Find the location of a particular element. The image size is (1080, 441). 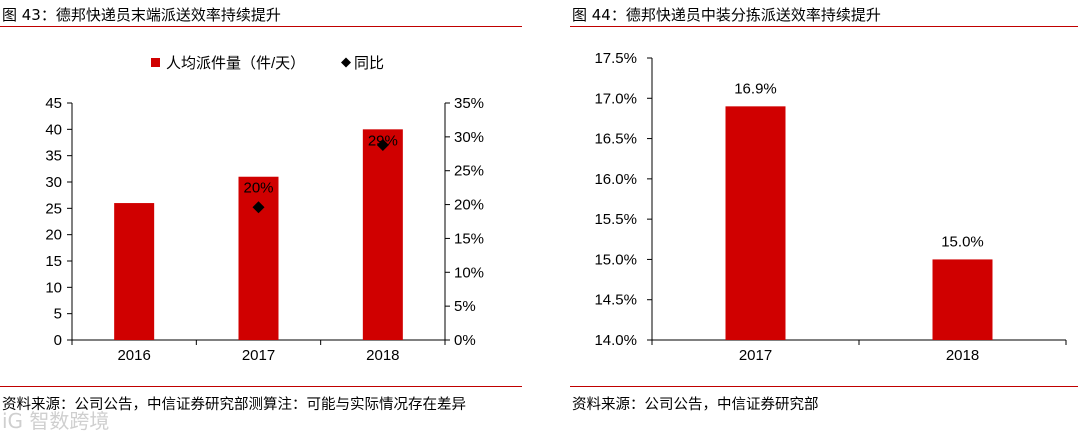

y-tick-label-right: 20% is located at coordinates (469, 205).